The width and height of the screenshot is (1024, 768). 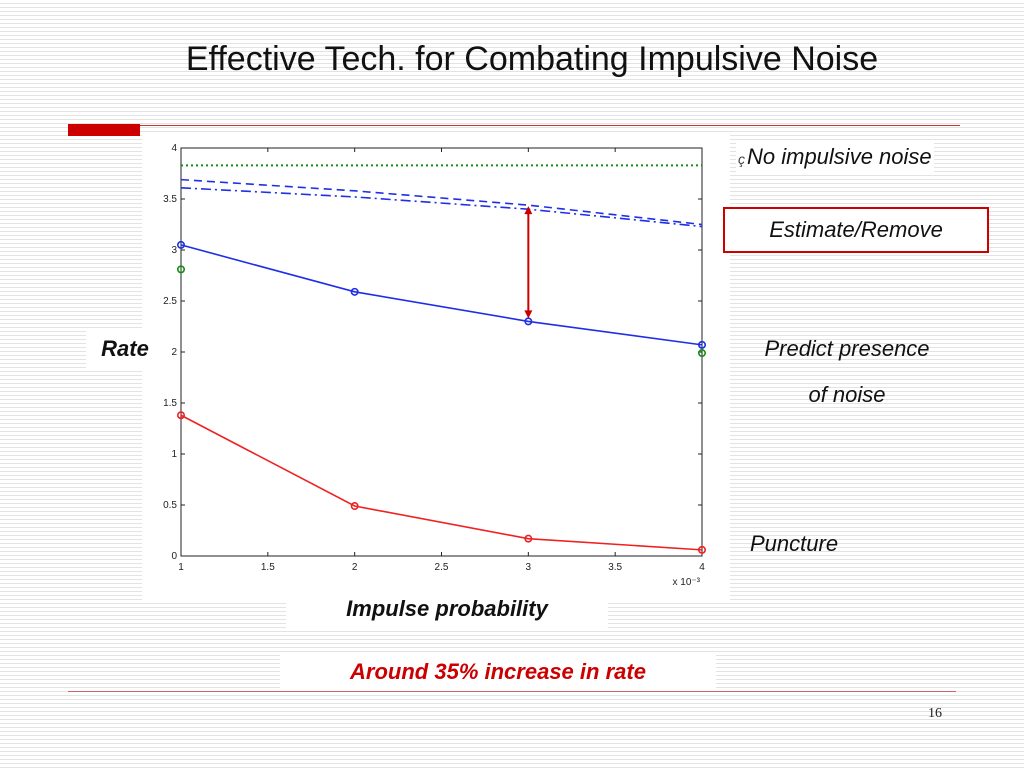 What do you see at coordinates (935, 713) in the screenshot?
I see `page-number: 16` at bounding box center [935, 713].